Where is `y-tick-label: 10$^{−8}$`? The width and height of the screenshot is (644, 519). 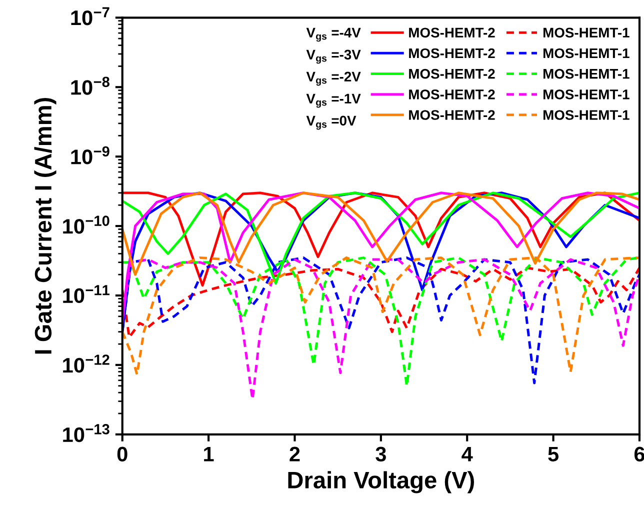
y-tick-label: 10$^{−8}$ is located at coordinates (90, 85).